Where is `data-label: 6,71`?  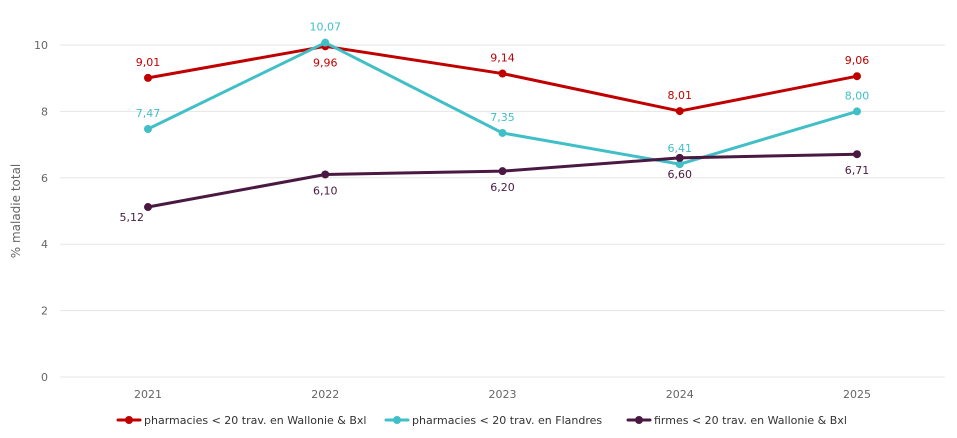
data-label: 6,71 is located at coordinates (857, 170).